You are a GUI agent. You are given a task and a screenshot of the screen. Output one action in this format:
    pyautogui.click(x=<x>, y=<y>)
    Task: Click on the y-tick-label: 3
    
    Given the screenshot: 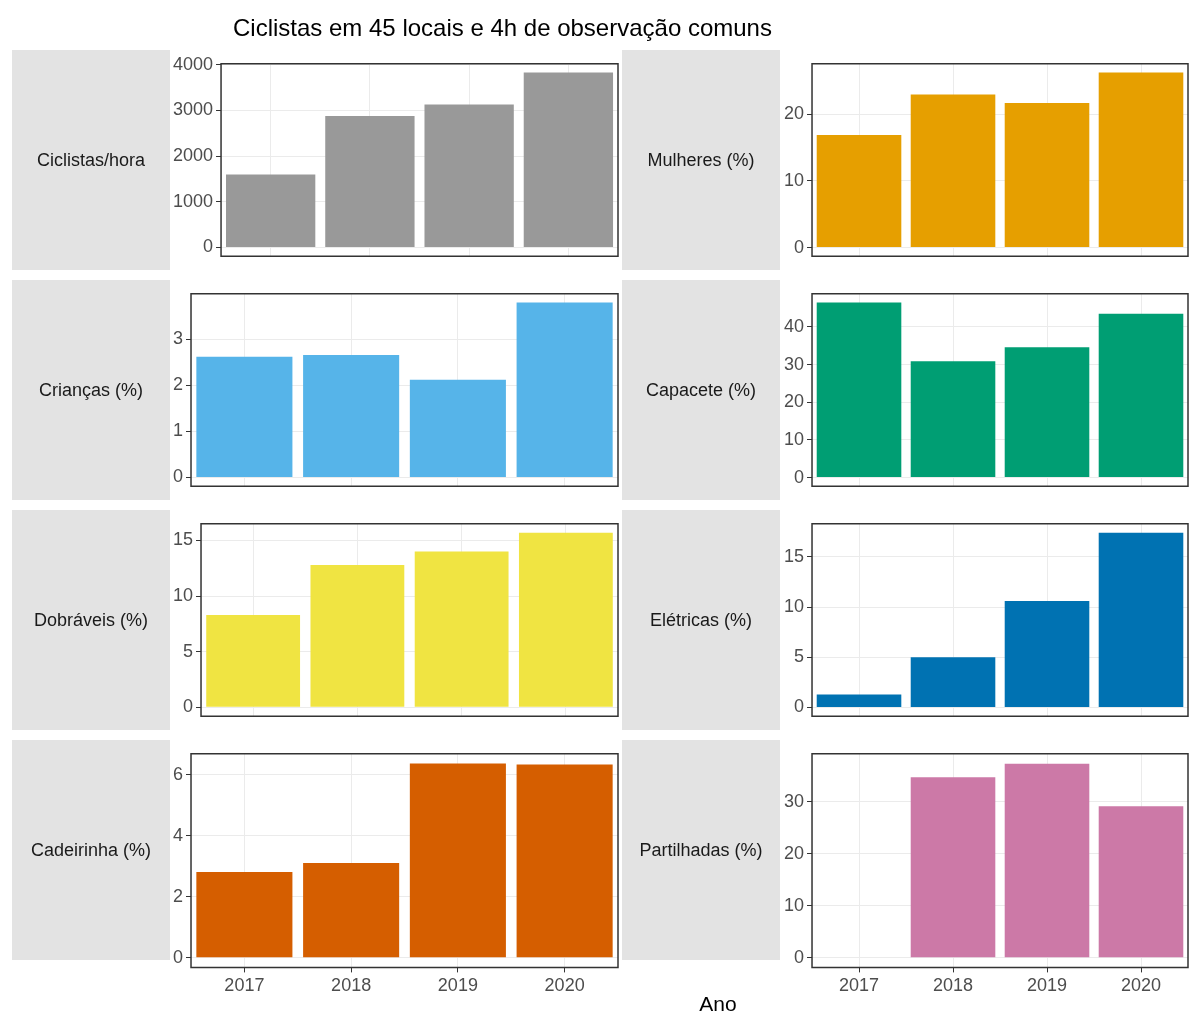 What is the action you would take?
    pyautogui.click(x=178, y=338)
    